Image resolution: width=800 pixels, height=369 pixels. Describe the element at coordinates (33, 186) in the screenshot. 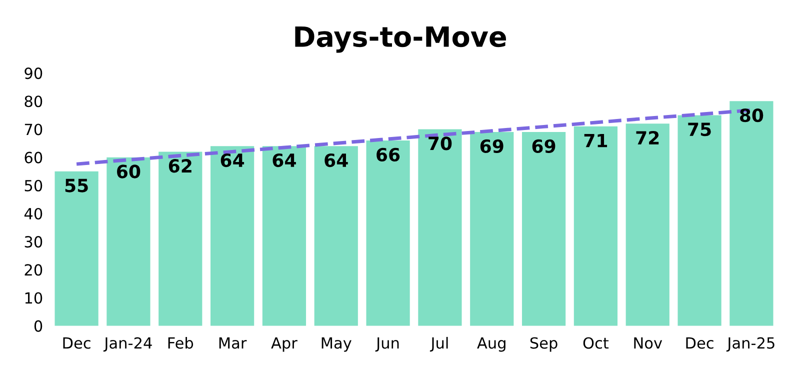

I see `y-tick-label: 50` at that location.